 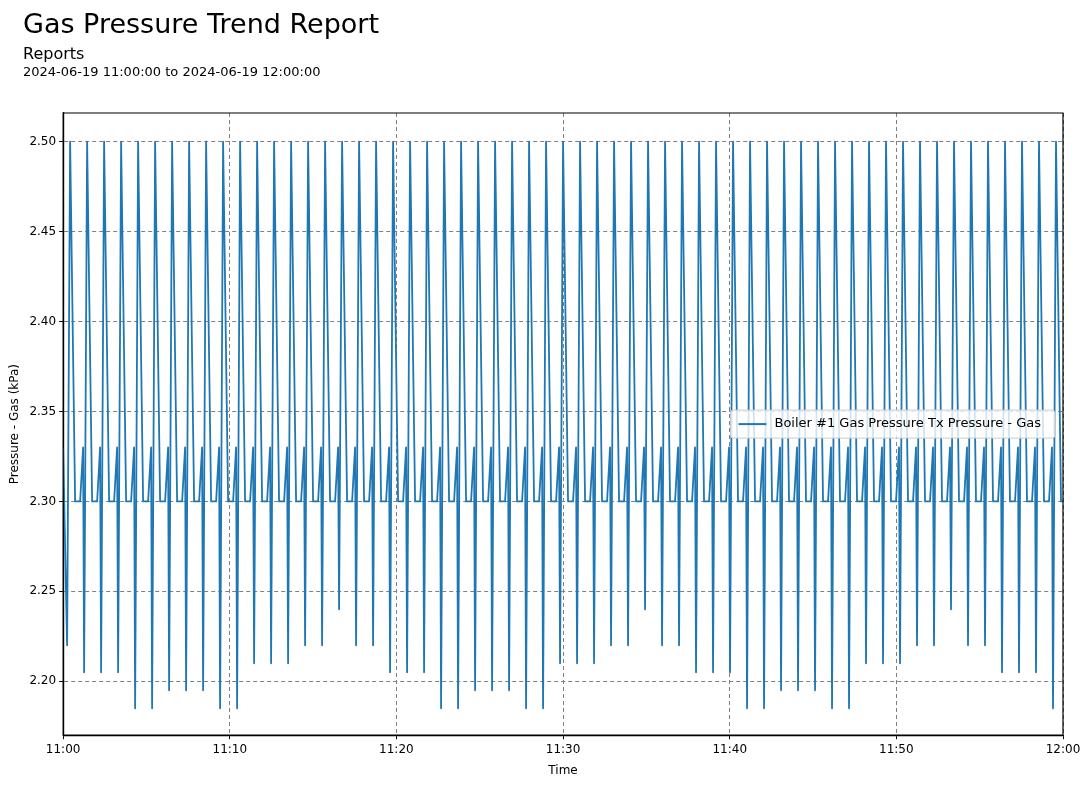 What do you see at coordinates (172, 71) in the screenshot?
I see `text: 2024-06-19 11:00:00 to 2024-06-19 12:00:00` at bounding box center [172, 71].